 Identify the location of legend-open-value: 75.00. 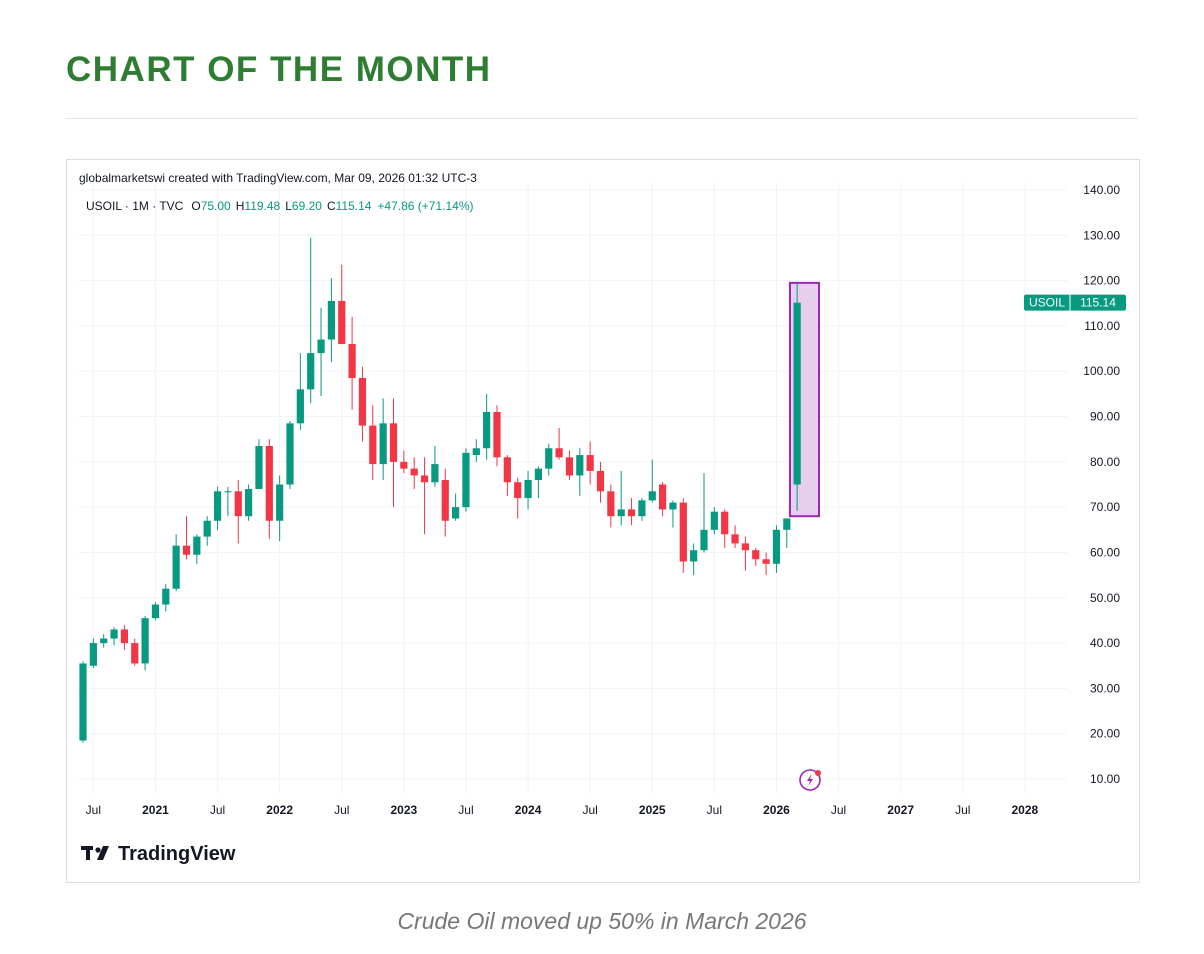
(216, 206).